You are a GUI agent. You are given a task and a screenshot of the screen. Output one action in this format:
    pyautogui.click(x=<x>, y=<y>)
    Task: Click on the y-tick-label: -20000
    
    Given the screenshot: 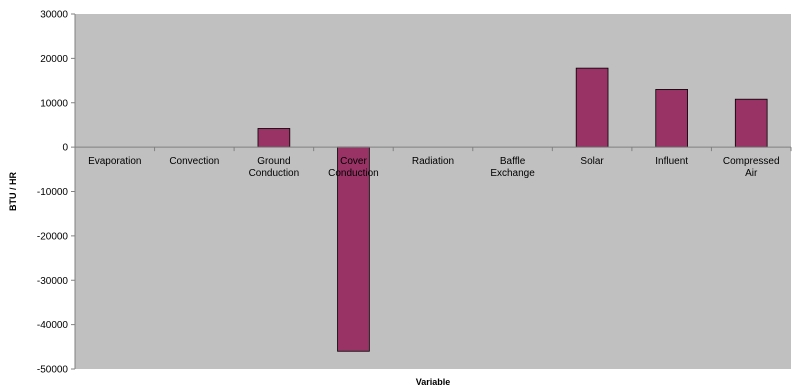 What is the action you would take?
    pyautogui.click(x=53, y=236)
    